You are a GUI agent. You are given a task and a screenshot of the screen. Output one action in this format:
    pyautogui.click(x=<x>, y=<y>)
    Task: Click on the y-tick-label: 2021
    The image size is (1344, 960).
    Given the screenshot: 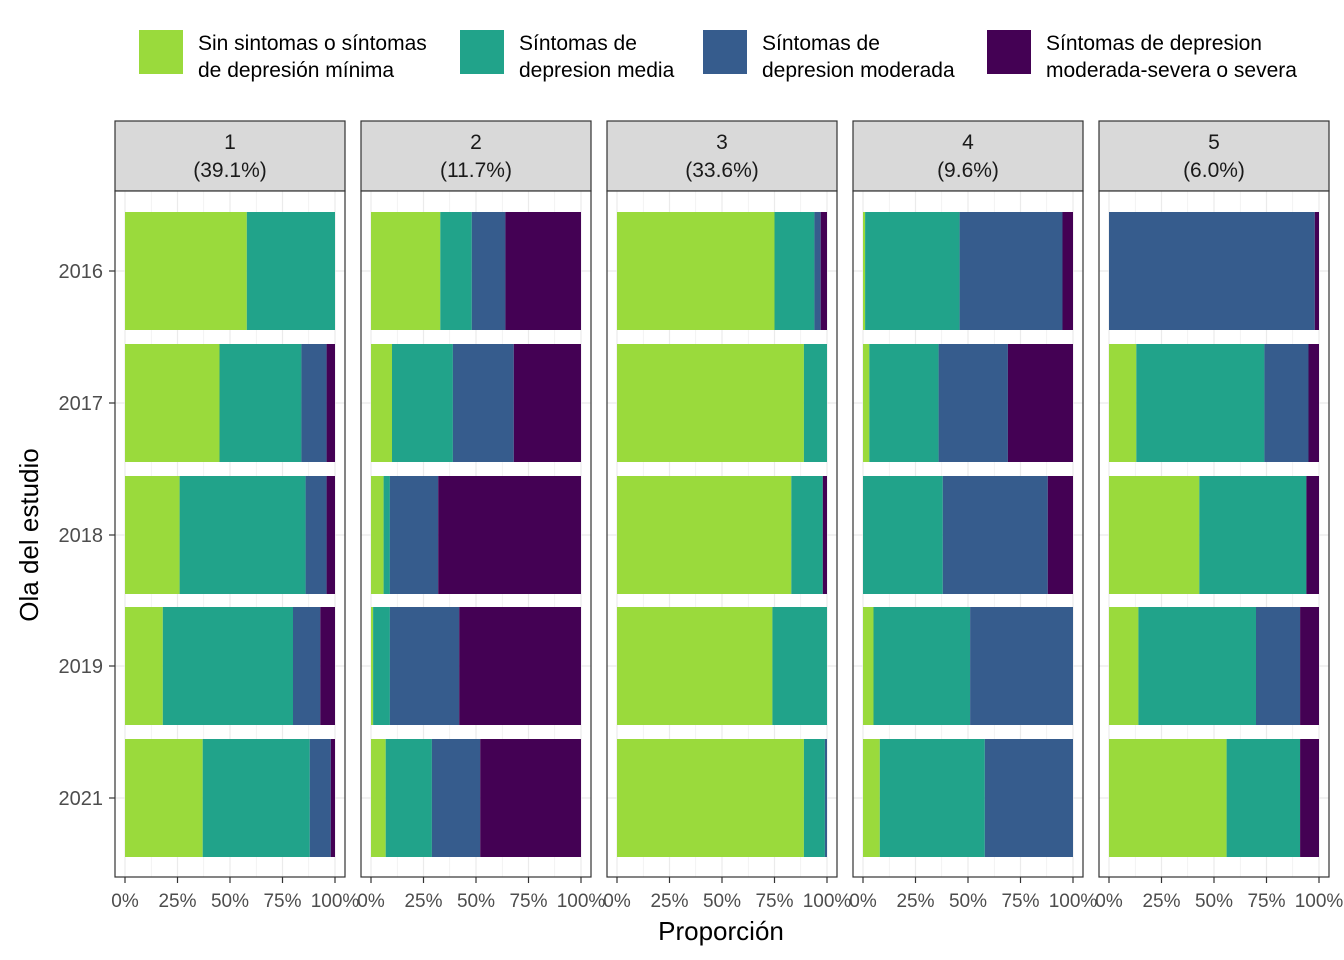 What is the action you would take?
    pyautogui.click(x=81, y=799)
    